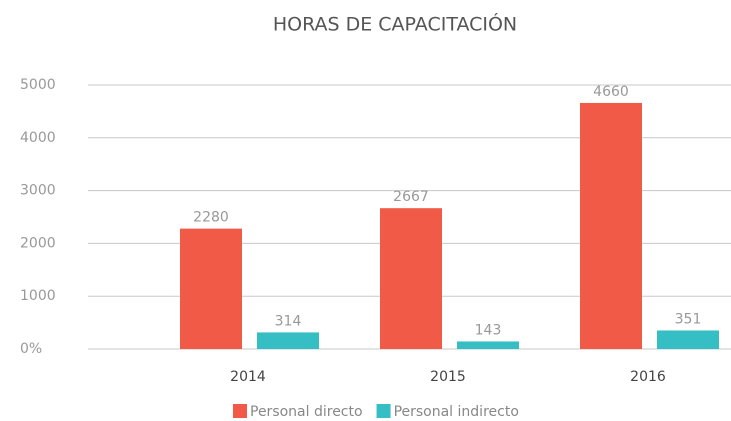 The height and width of the screenshot is (421, 731). What do you see at coordinates (38, 191) in the screenshot?
I see `y-tick-label: 3000` at bounding box center [38, 191].